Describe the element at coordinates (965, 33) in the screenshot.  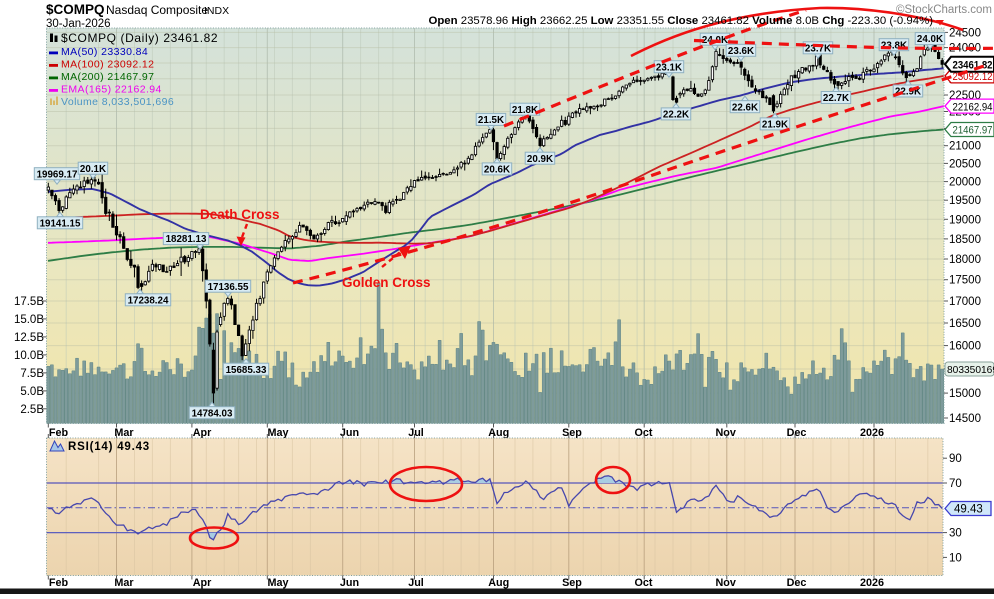
I see `svg-text: 24500` at that location.